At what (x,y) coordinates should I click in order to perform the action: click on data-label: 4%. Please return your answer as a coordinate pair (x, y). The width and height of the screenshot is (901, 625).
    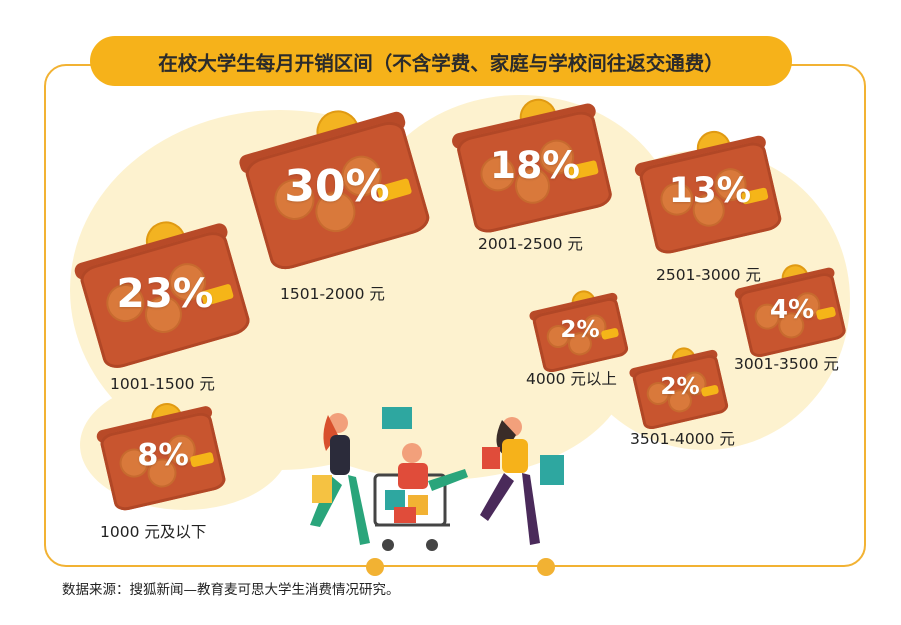
    Looking at the image, I should click on (792, 309).